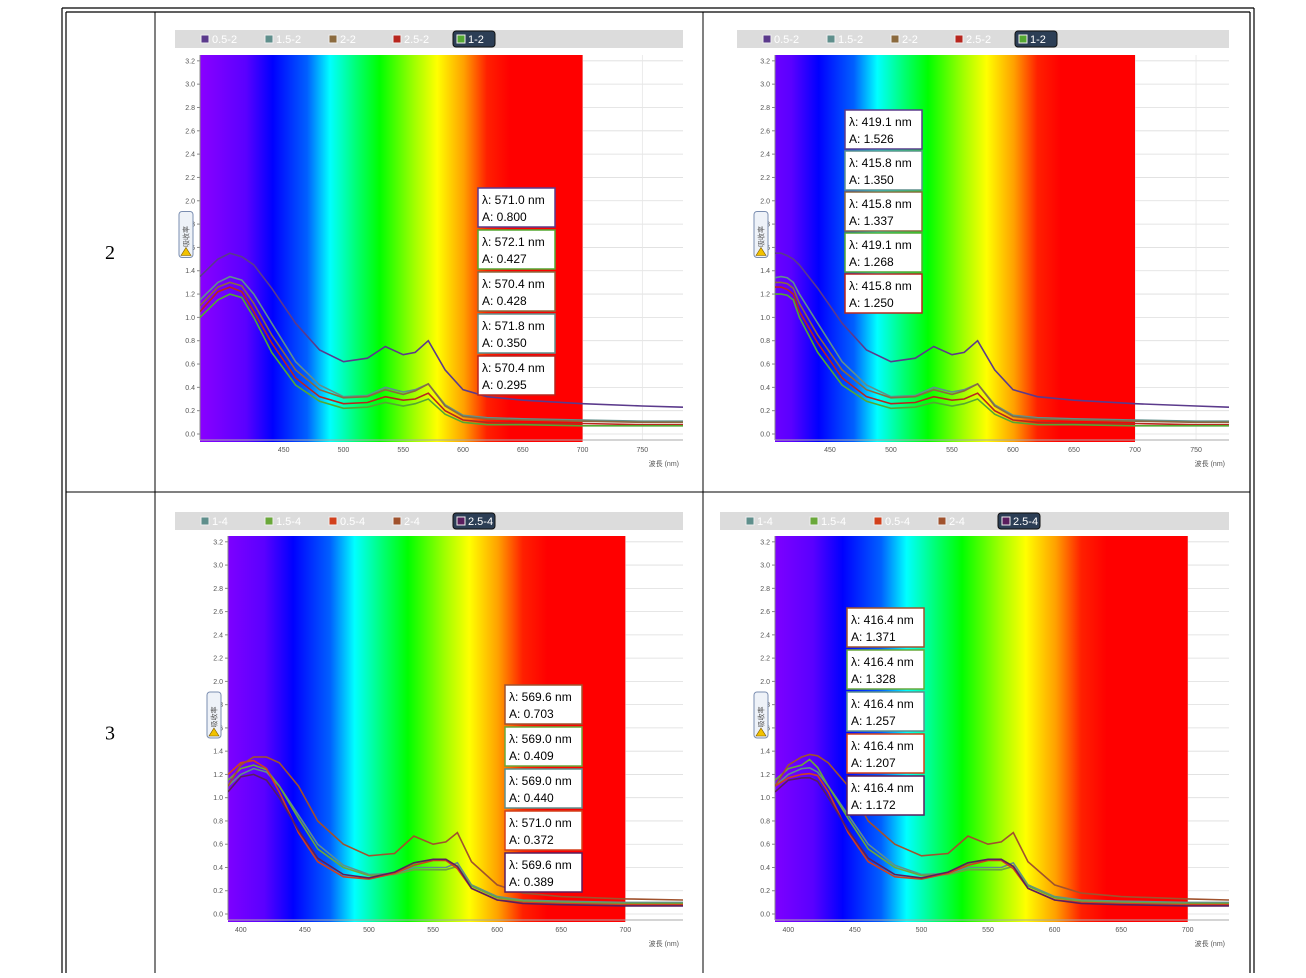 The height and width of the screenshot is (978, 1306). Describe the element at coordinates (873, 763) in the screenshot. I see `callout-absorbance: A: 1.207` at that location.